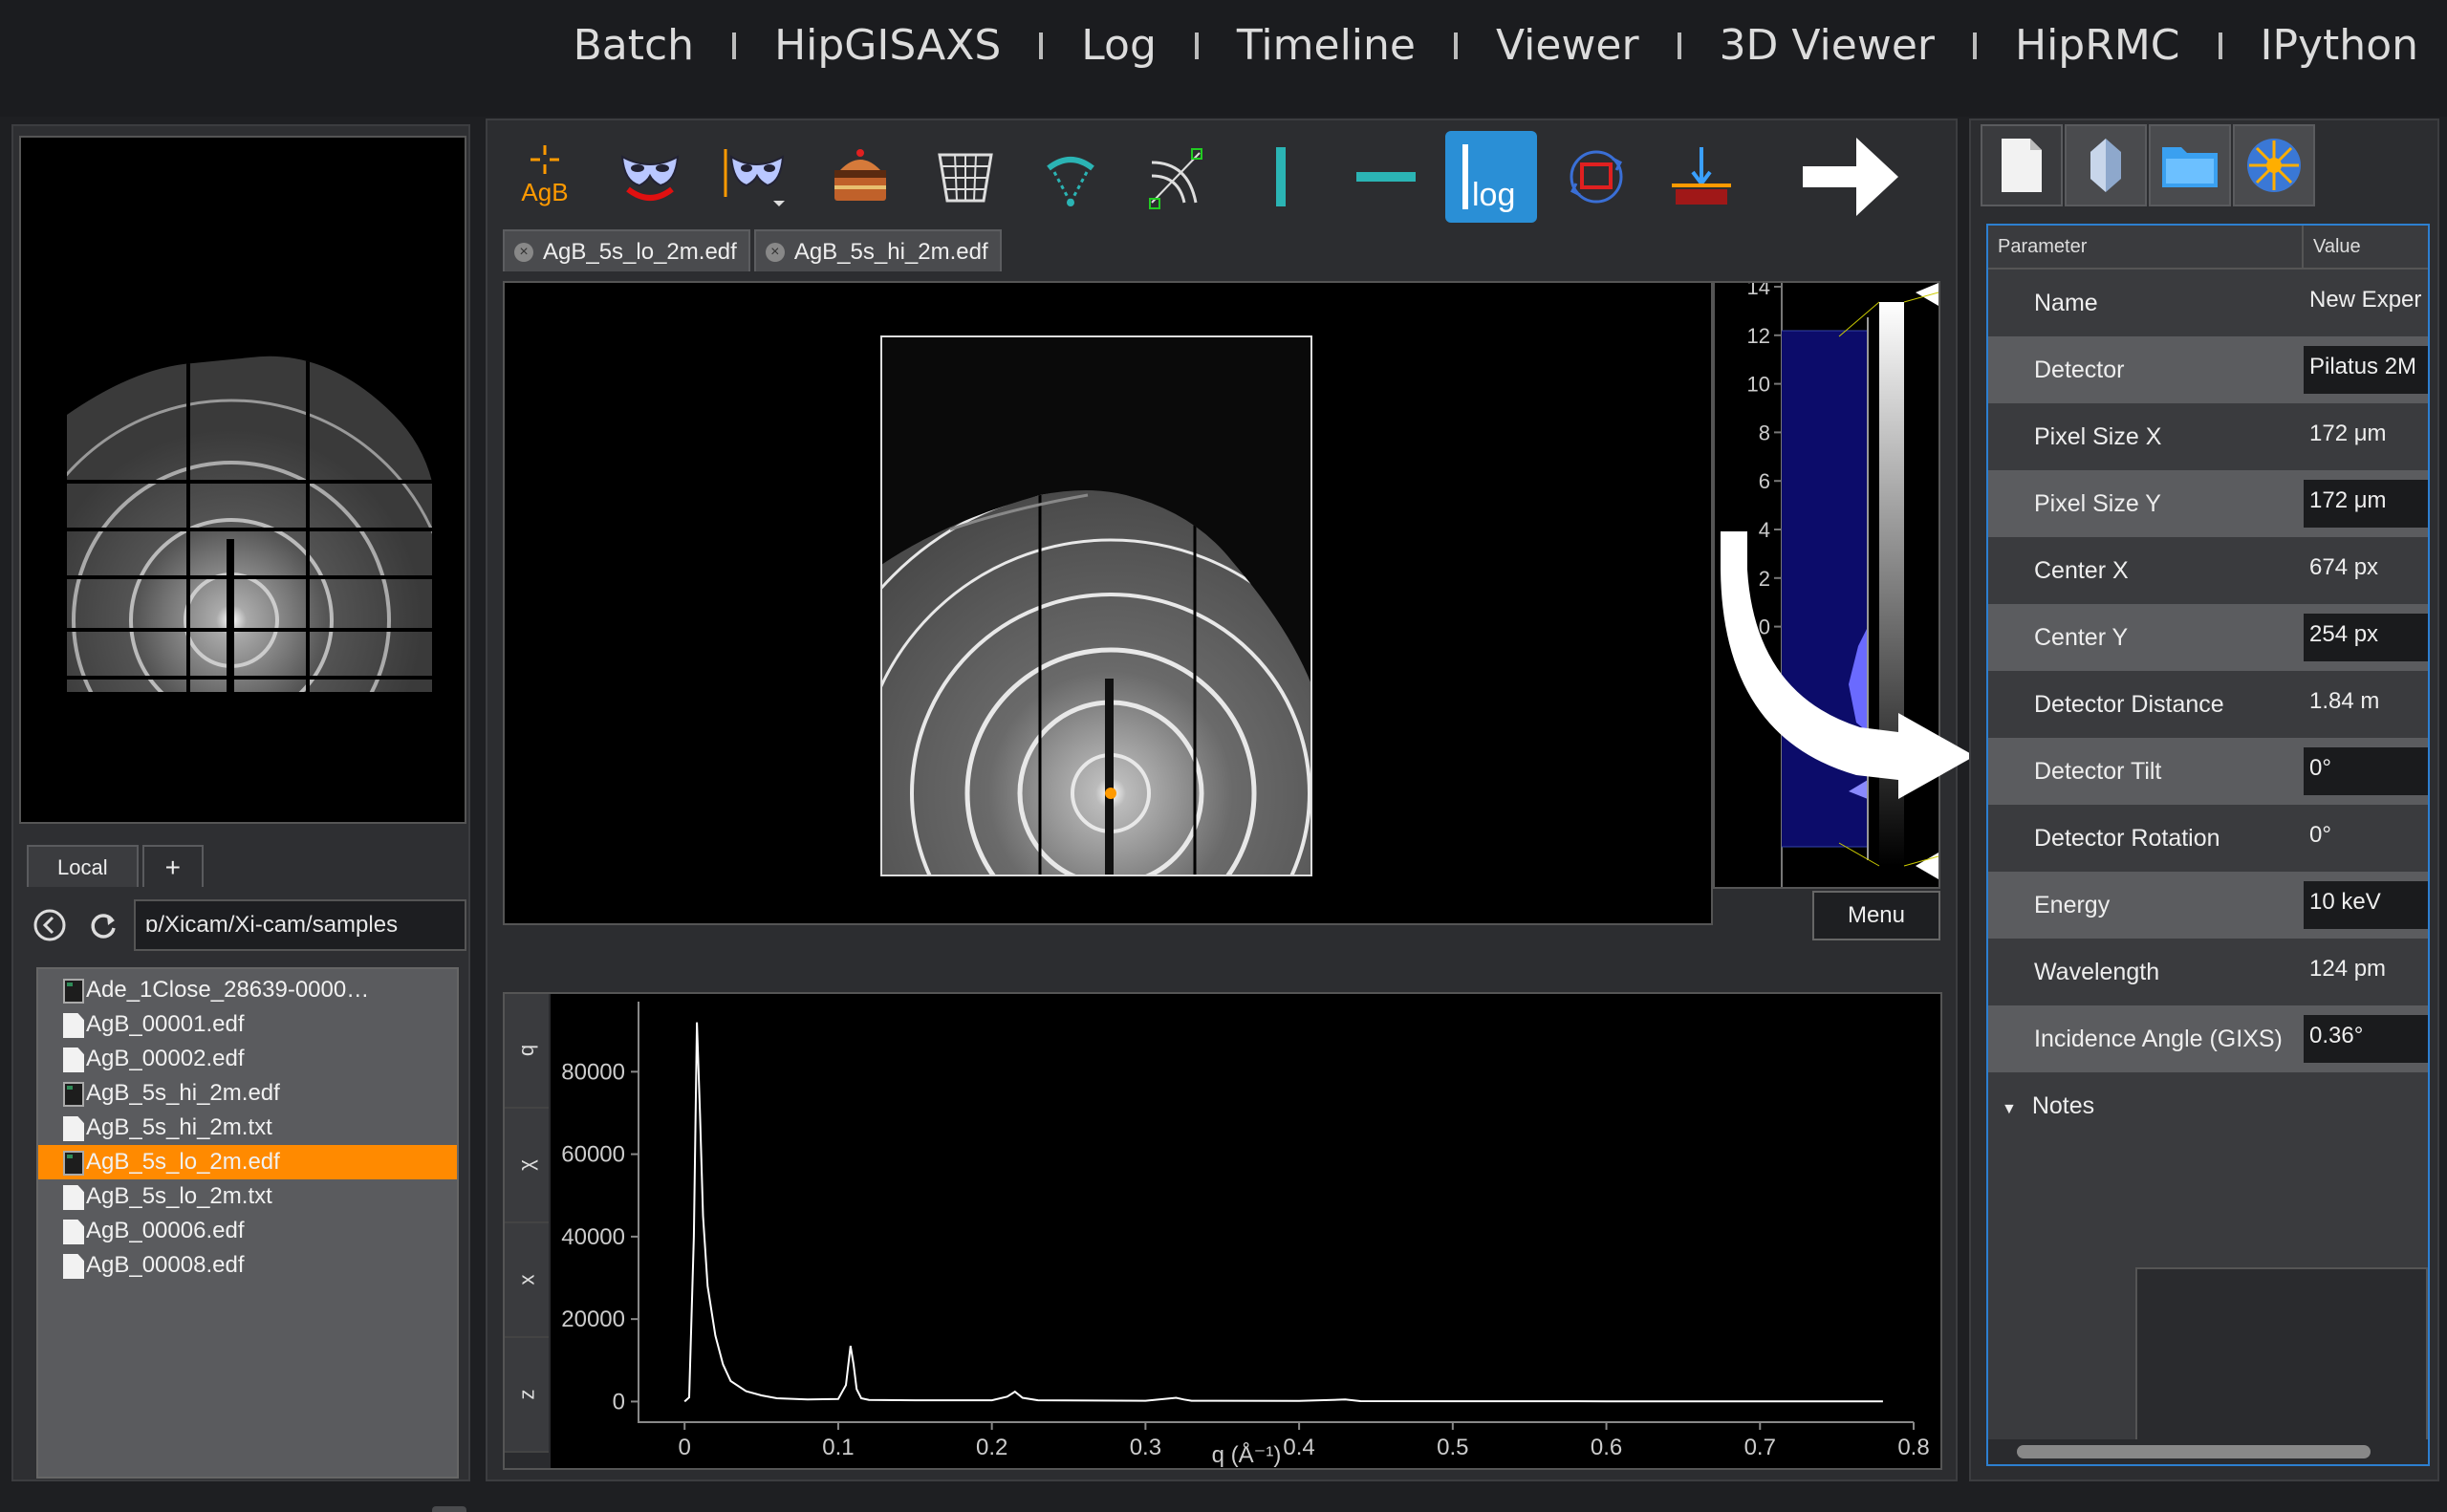 Image resolution: width=2447 pixels, height=1512 pixels. Describe the element at coordinates (247, 1128) in the screenshot. I see `file-item: AgB_5s_hi_2m.txt` at that location.